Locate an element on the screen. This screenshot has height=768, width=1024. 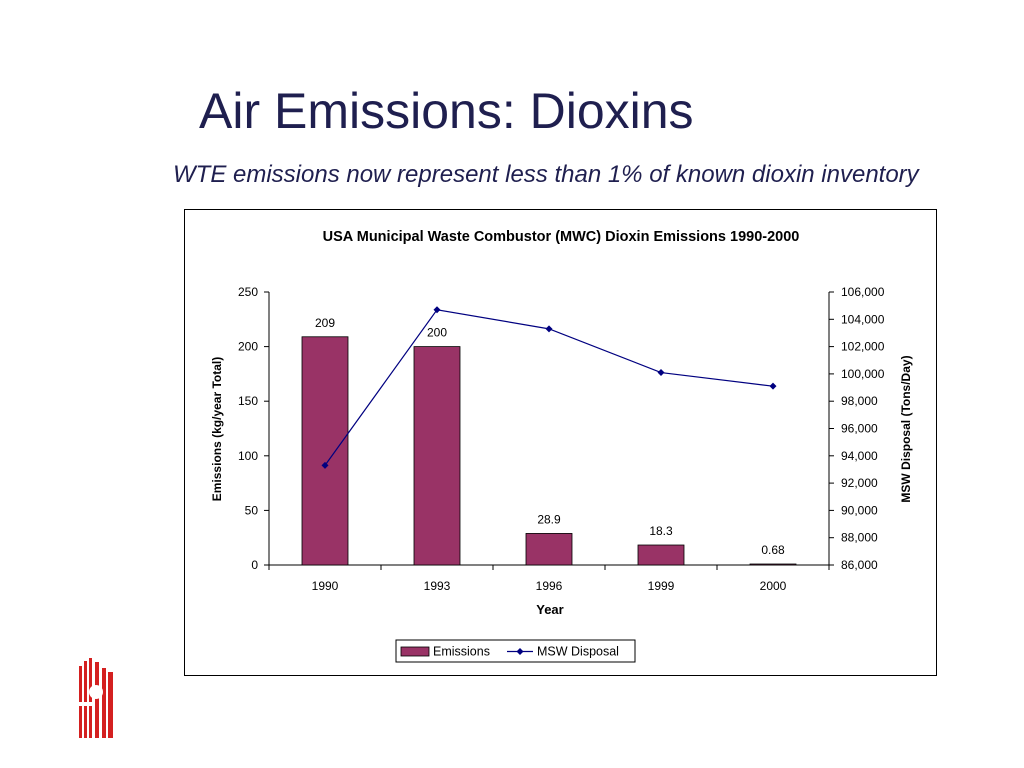
y2-tick-label: 88,000 is located at coordinates (859, 538).